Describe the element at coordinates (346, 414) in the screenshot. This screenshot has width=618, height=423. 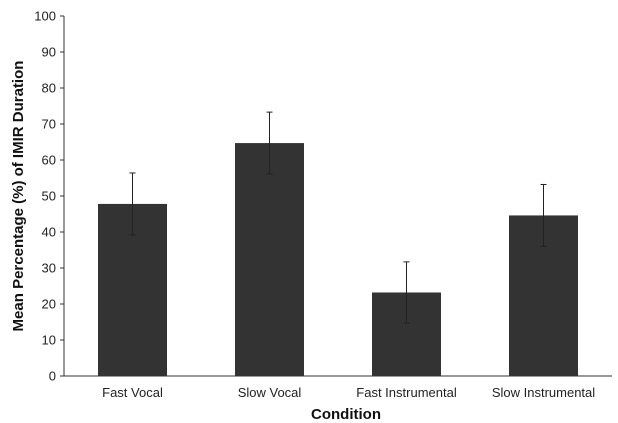
I see `x-axis-title: Condition` at that location.